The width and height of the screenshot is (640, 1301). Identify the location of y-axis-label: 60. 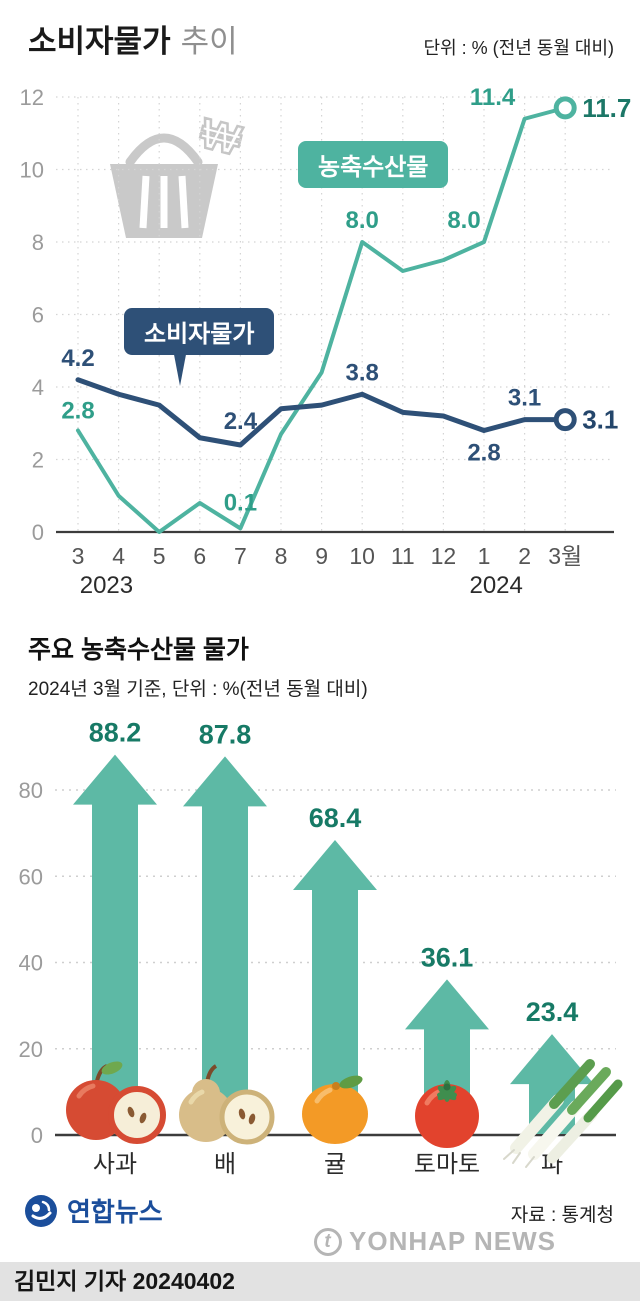
(31, 876).